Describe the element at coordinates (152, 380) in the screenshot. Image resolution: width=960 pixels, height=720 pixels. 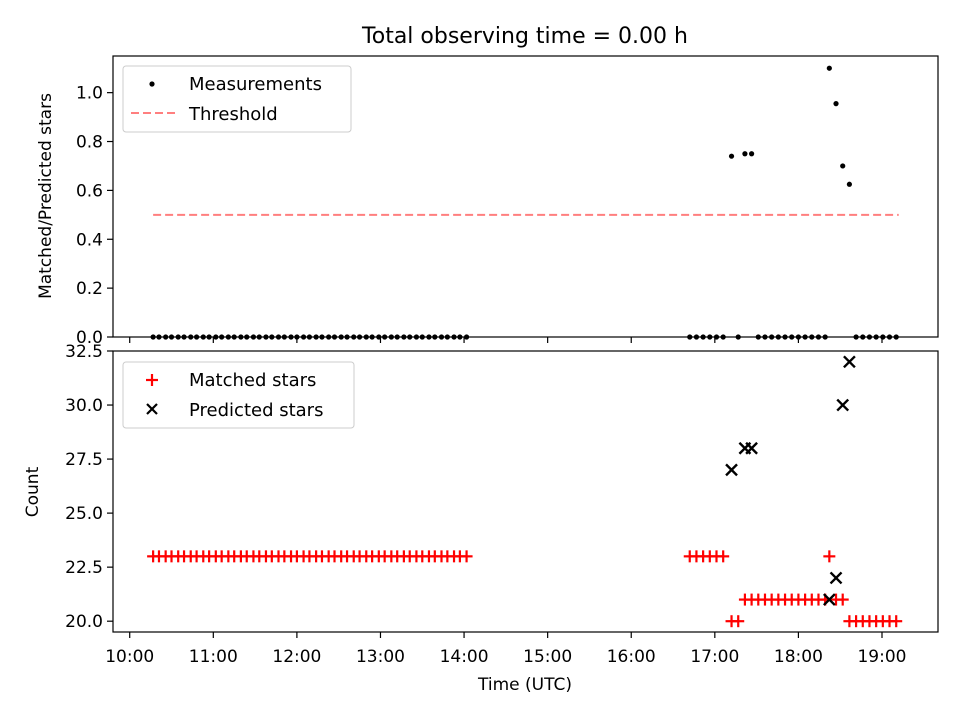
I see `legend-matched-marker` at that location.